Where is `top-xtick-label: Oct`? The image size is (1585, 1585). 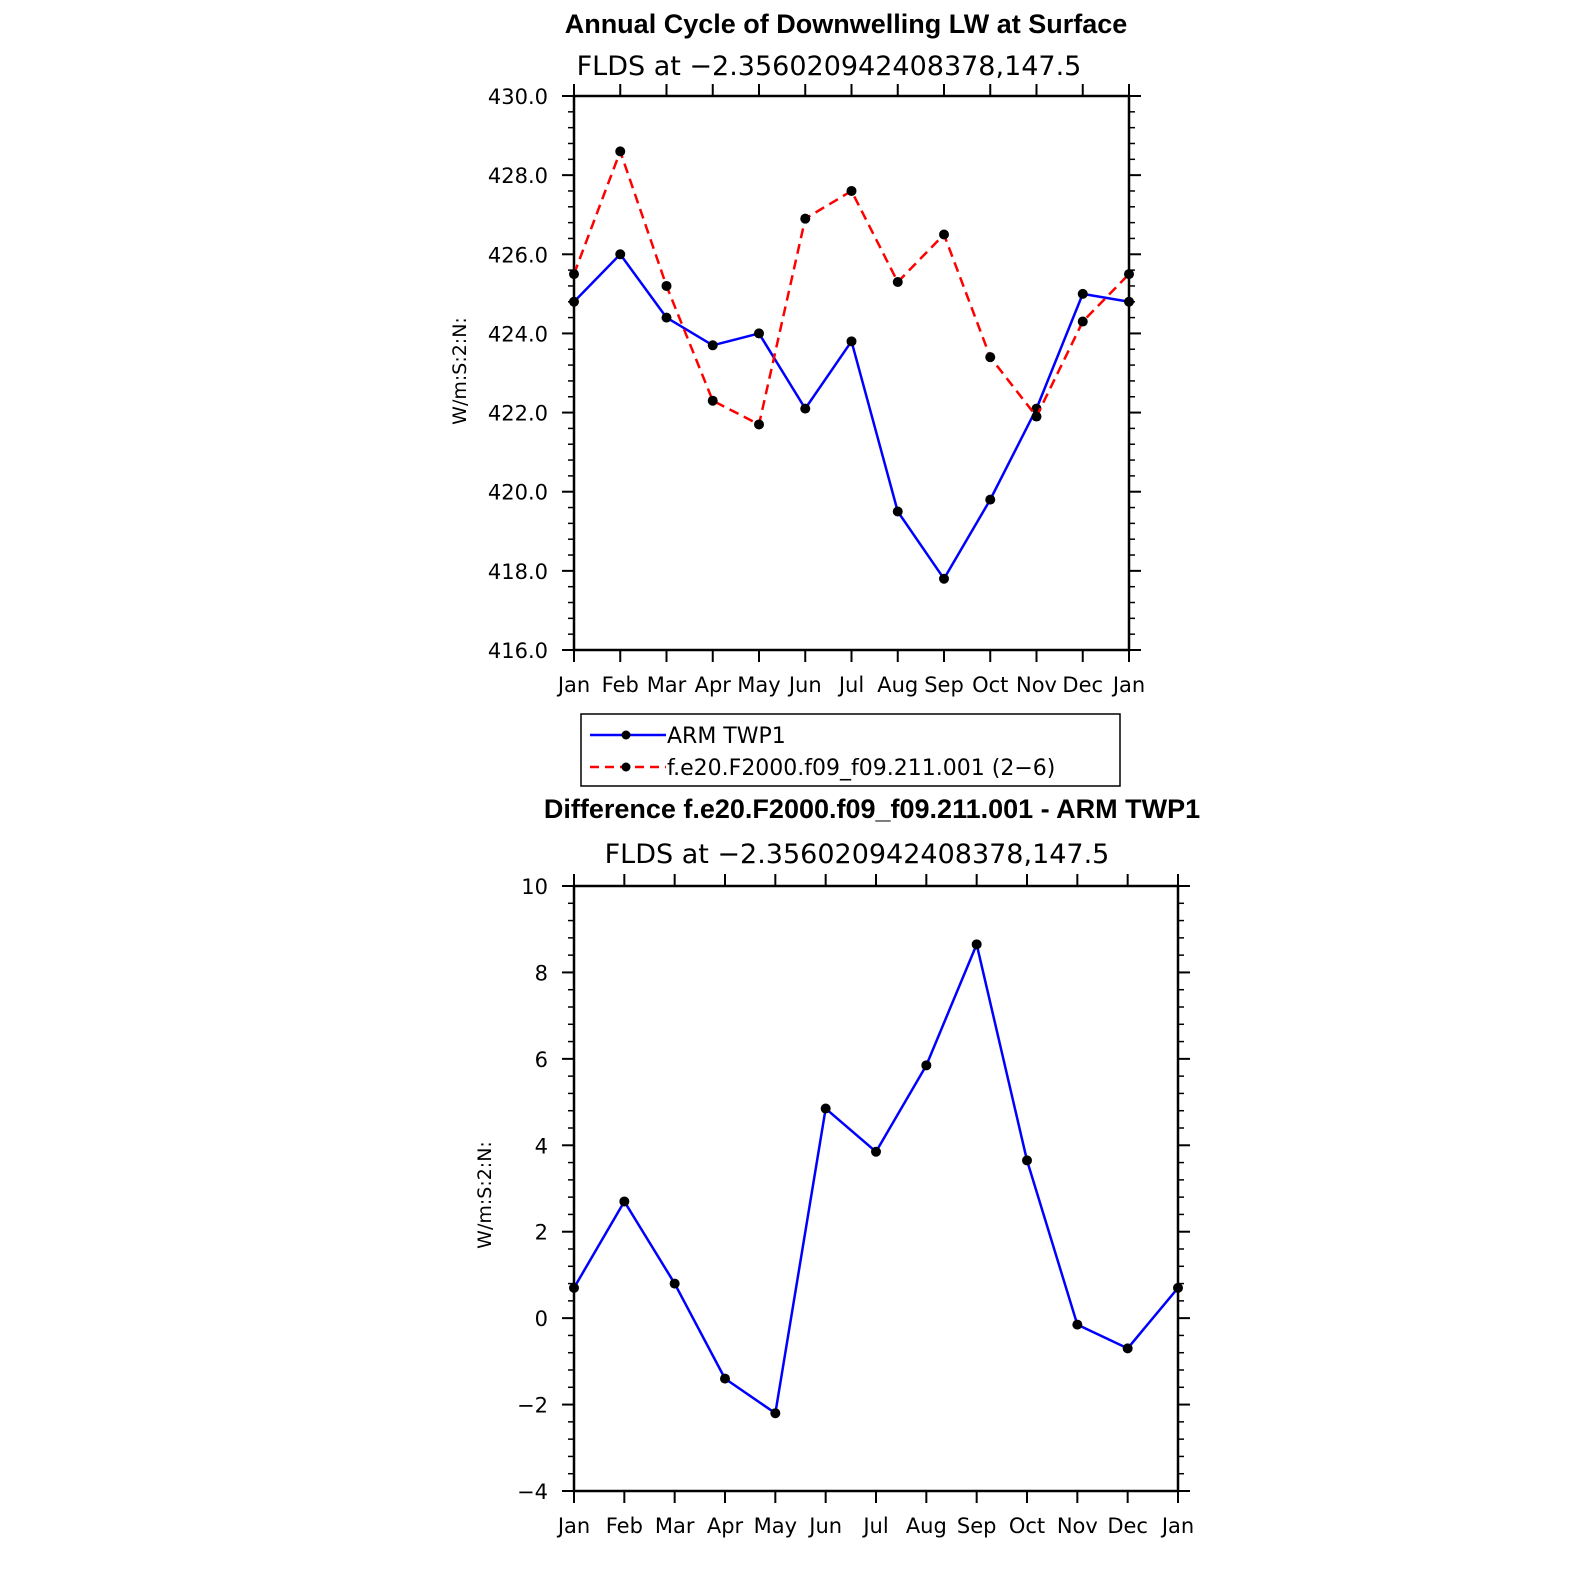
top-xtick-label: Oct is located at coordinates (990, 685).